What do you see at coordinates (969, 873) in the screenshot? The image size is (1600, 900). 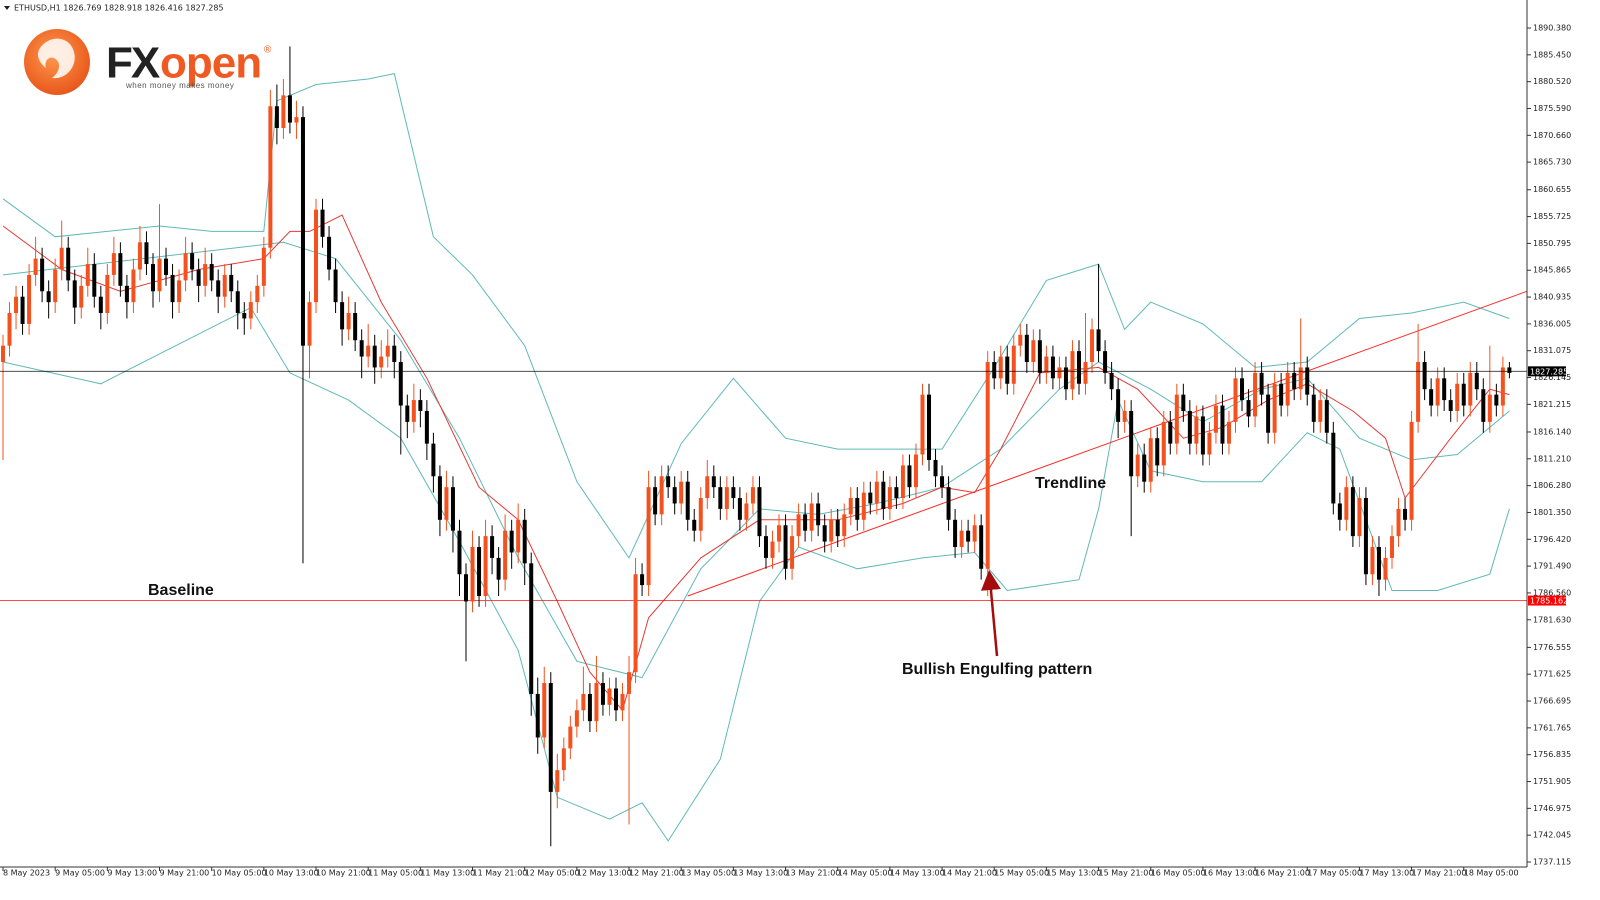 I see `x-tick-label: 14 May 21:00` at bounding box center [969, 873].